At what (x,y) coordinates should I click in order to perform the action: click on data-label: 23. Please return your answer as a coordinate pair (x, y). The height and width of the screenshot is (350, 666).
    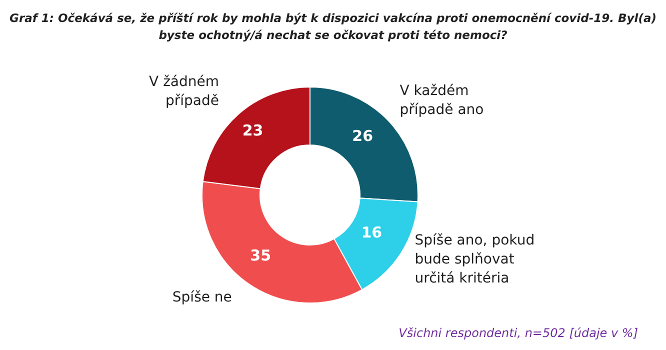
    Looking at the image, I should click on (253, 131).